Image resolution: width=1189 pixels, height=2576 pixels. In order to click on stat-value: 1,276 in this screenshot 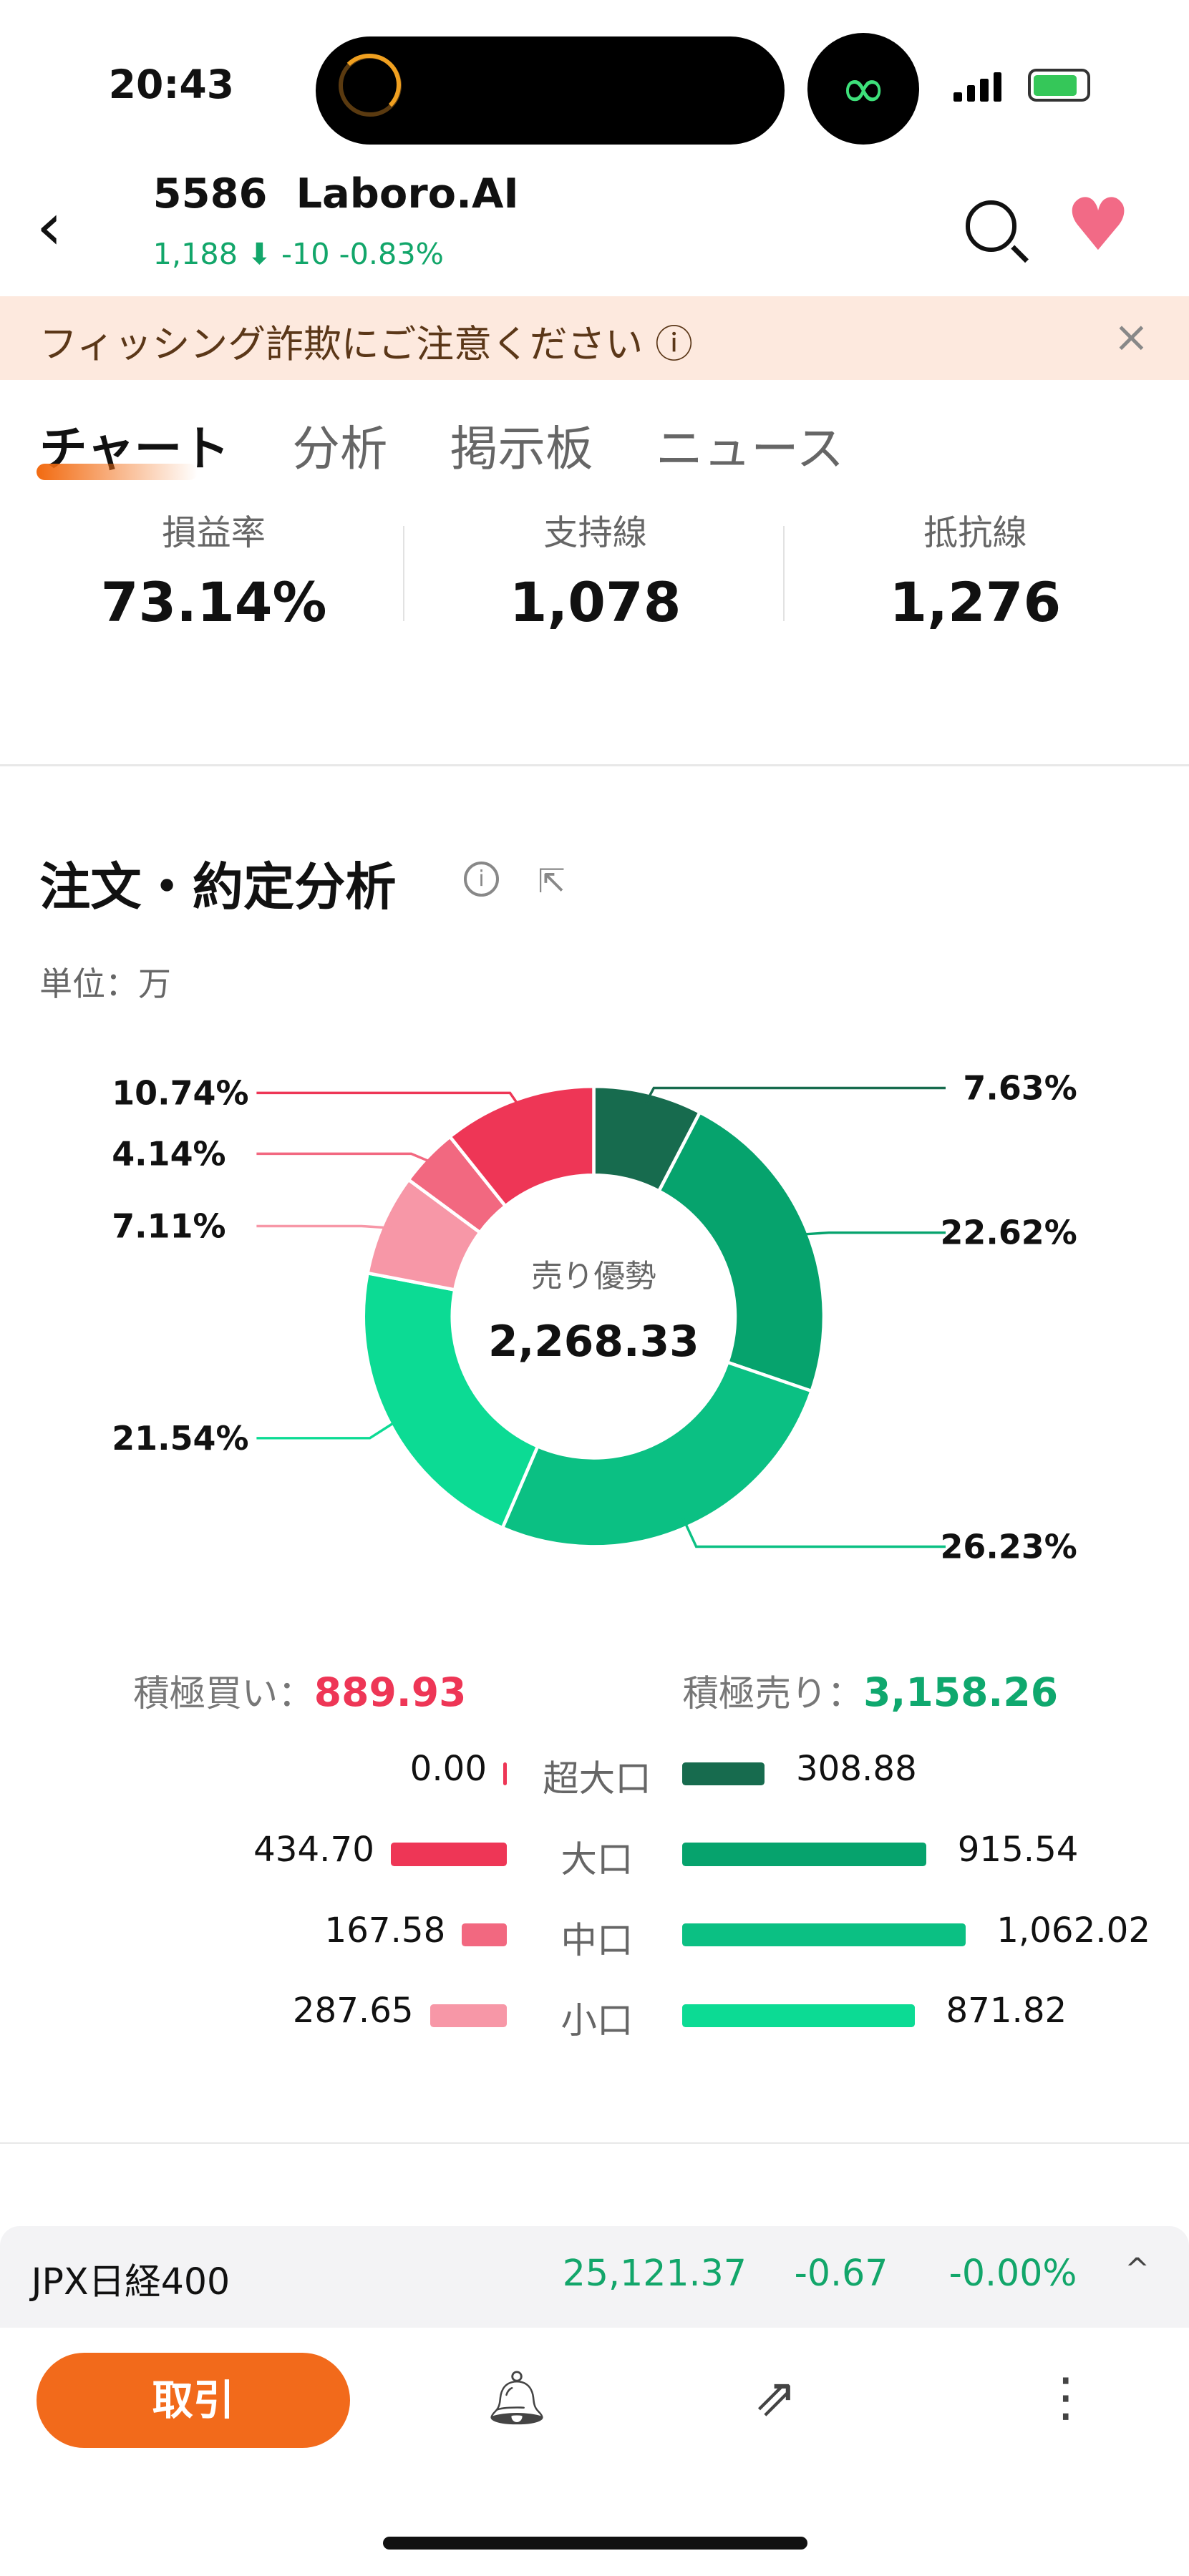, I will do `click(975, 603)`.